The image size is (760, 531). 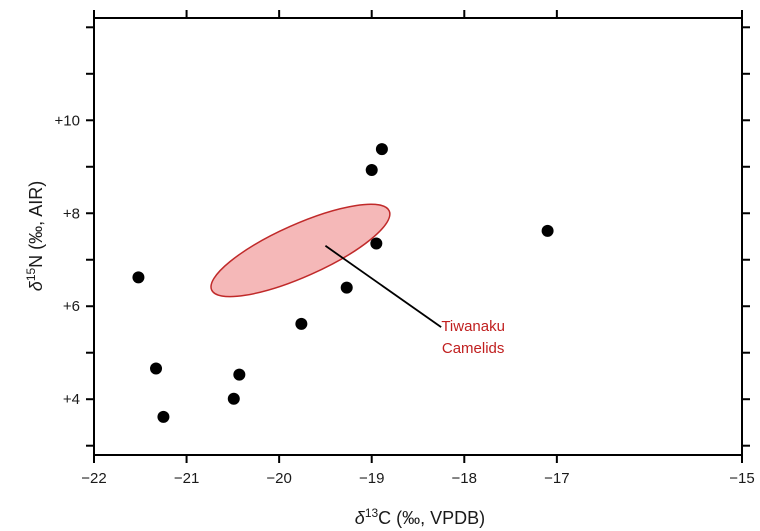 I want to click on region-label-line: Tiwanaku, so click(x=473, y=326).